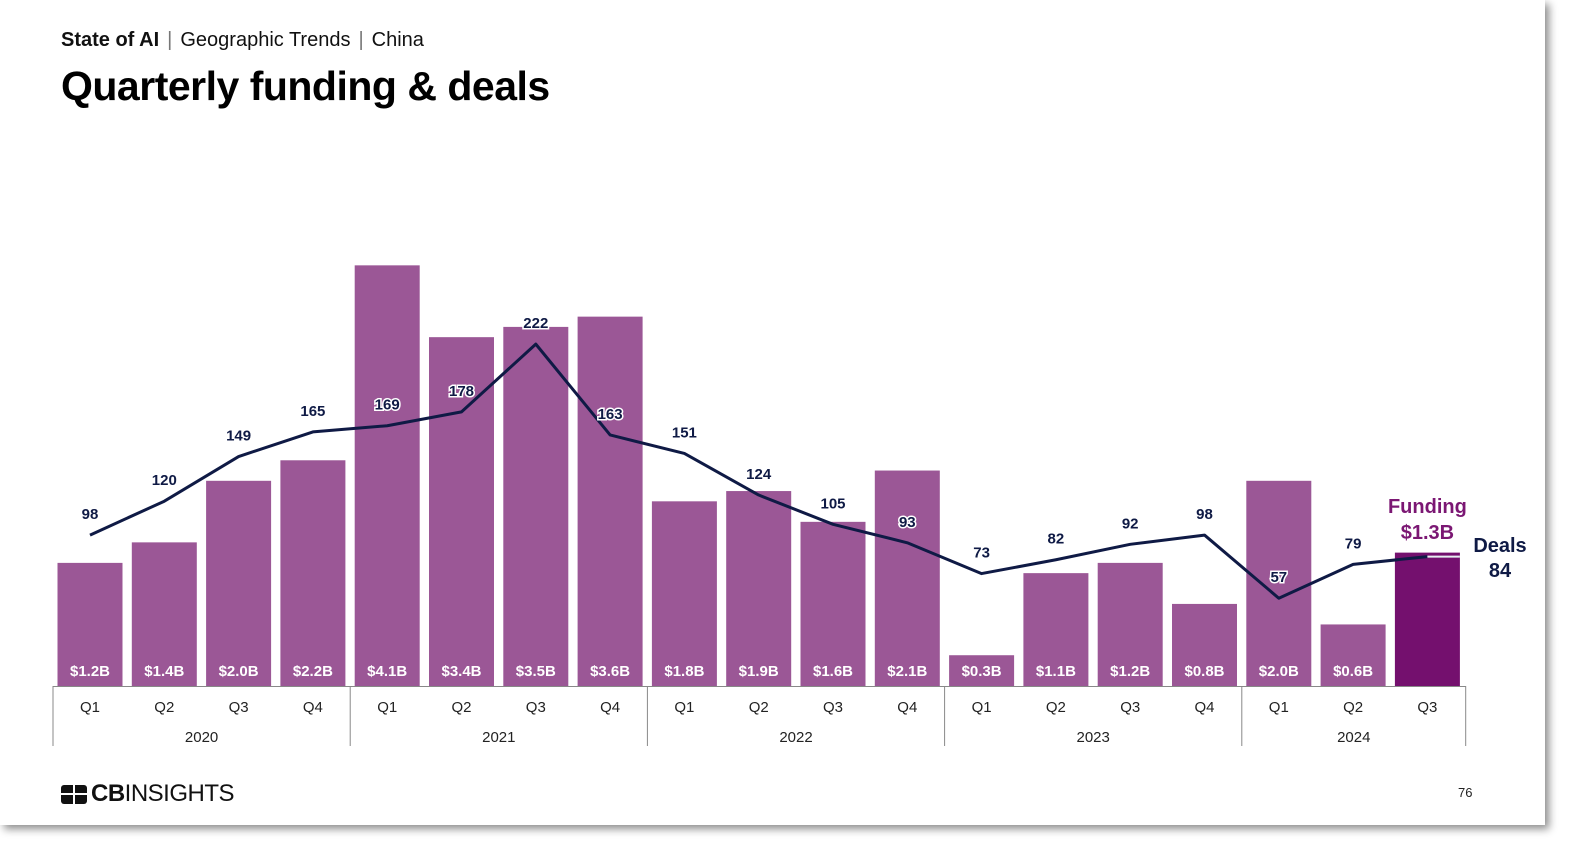  I want to click on funding-bar-label: $1.6B, so click(833, 671).